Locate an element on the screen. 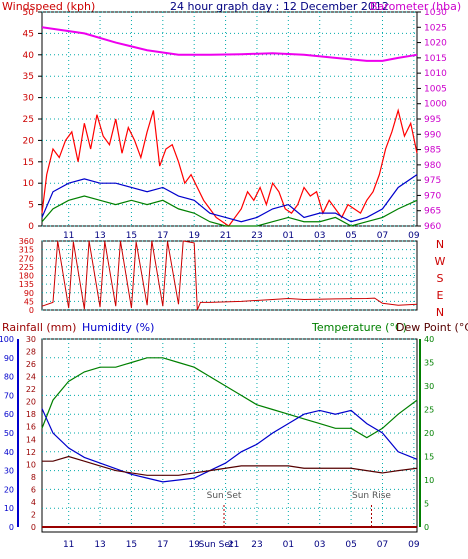  y2-tick-label: 1010 is located at coordinates (435, 74).